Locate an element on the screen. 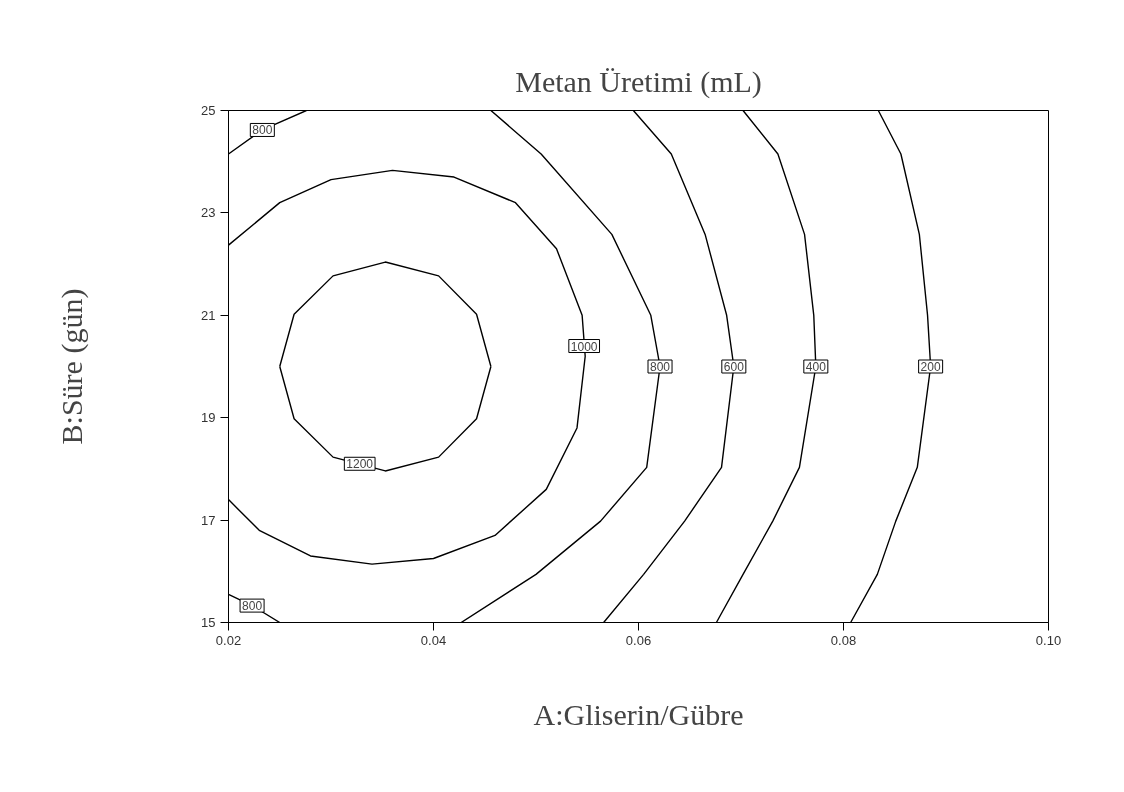  x-tick-label: 0.02 is located at coordinates (228, 640).